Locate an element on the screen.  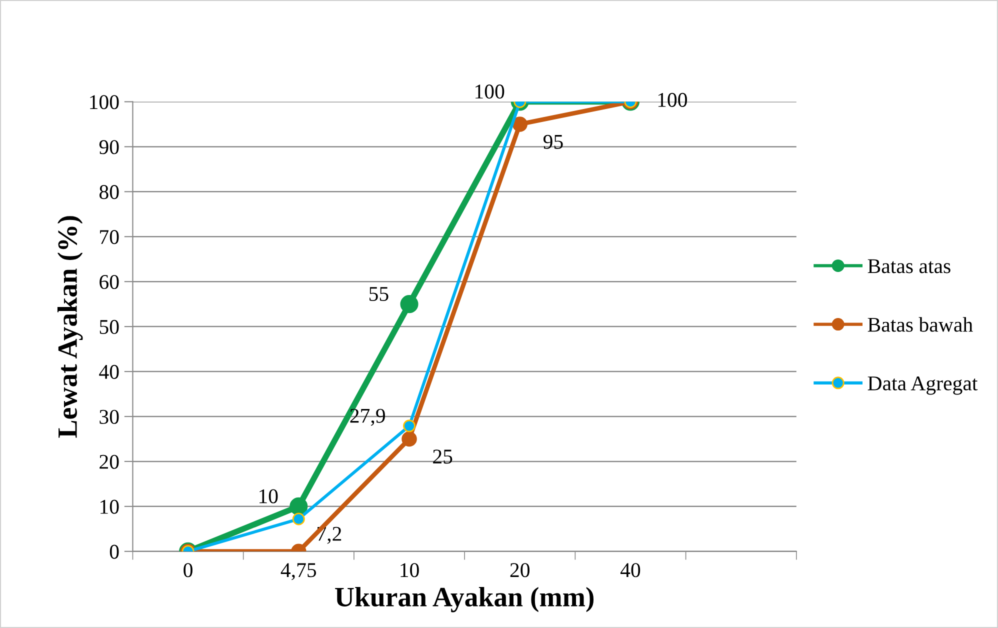
y-tick-label: 0 is located at coordinates (114, 551).